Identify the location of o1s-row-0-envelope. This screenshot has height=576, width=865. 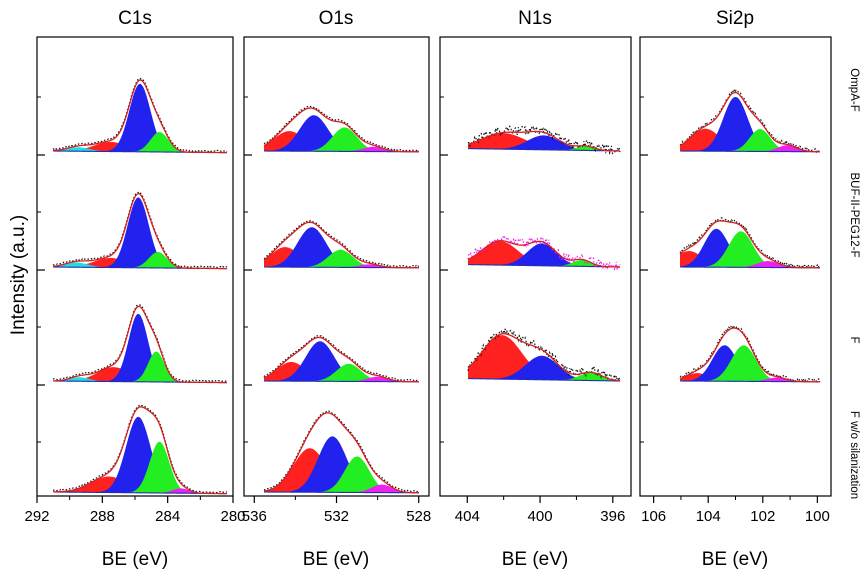
(341, 130).